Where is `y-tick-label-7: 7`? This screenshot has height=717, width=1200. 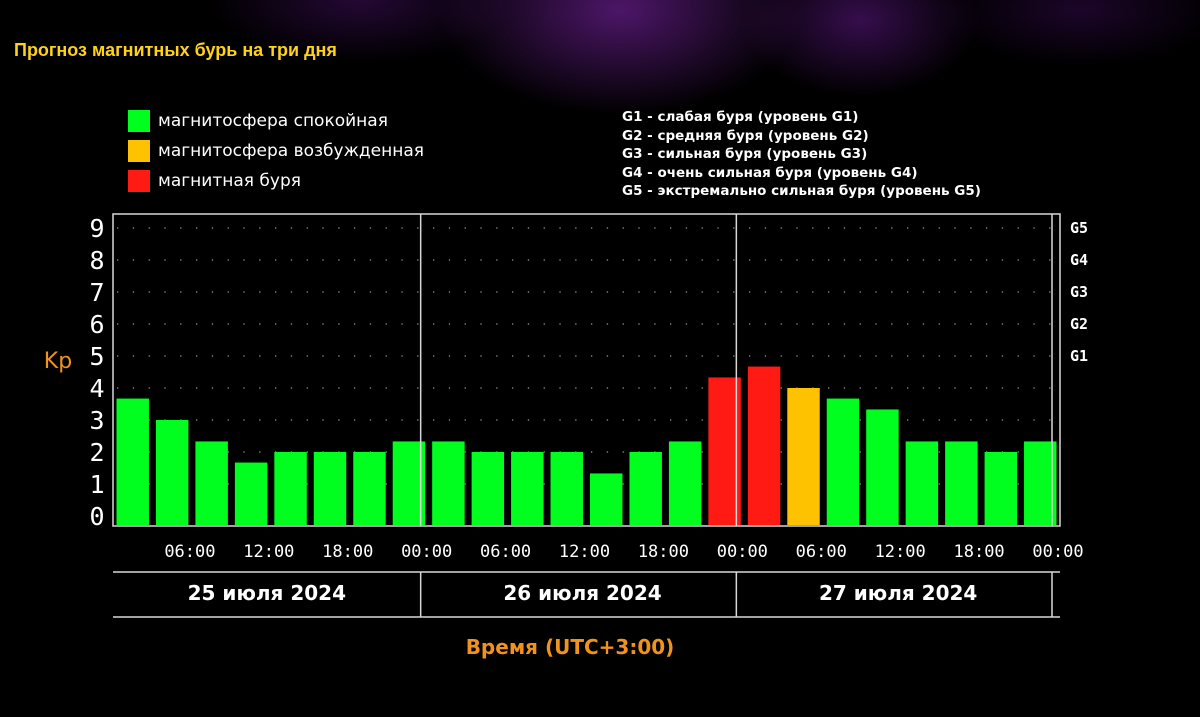
y-tick-label-7: 7 is located at coordinates (96, 292).